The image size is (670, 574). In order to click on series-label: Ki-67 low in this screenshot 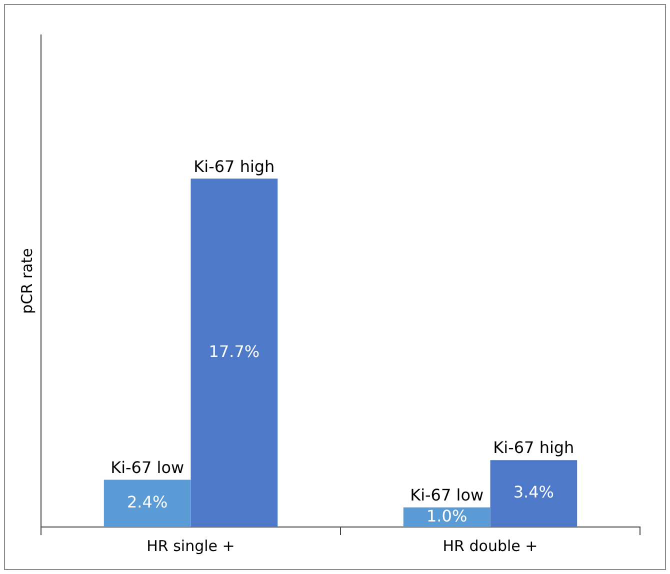, I will do `click(147, 467)`.